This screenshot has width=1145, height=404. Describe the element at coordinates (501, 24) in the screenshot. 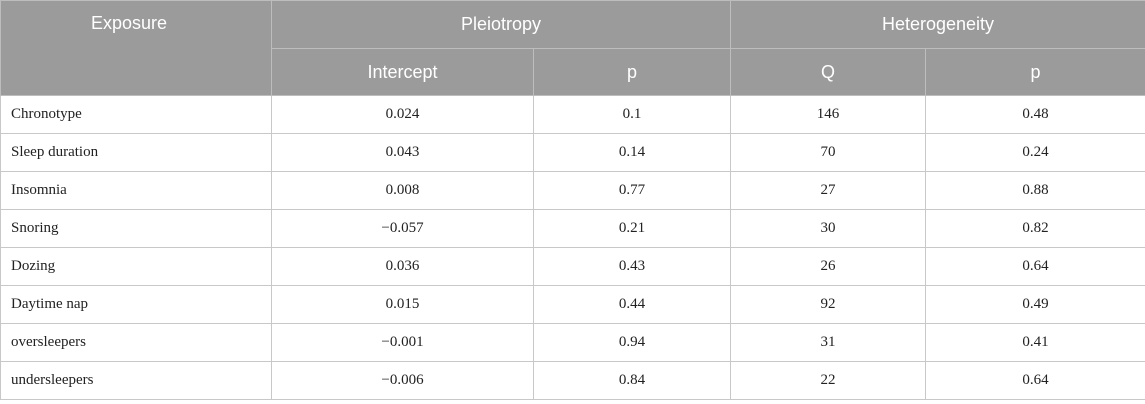

I see `header-pleiotropy: Pleiotropy` at that location.